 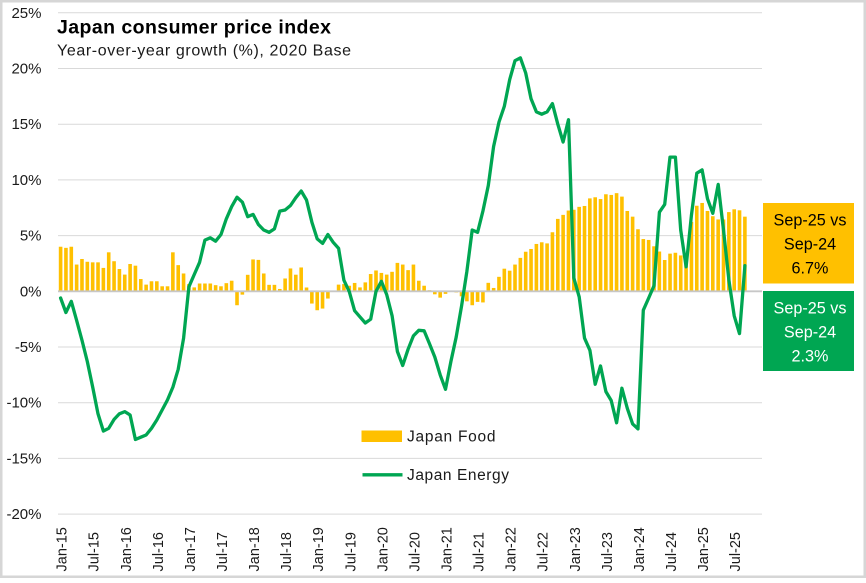 I want to click on svg-text: Jan-19, so click(x=319, y=549).